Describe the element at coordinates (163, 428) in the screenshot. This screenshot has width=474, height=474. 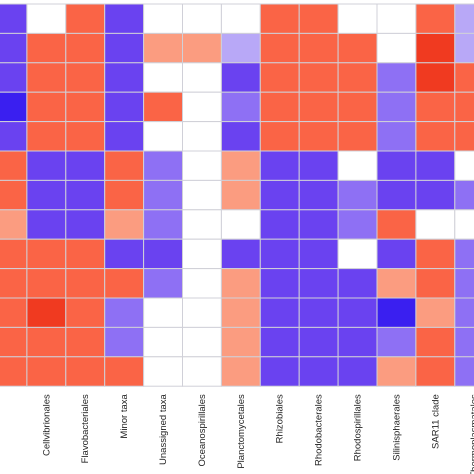
I see `column-label: Unassigned taxa` at that location.